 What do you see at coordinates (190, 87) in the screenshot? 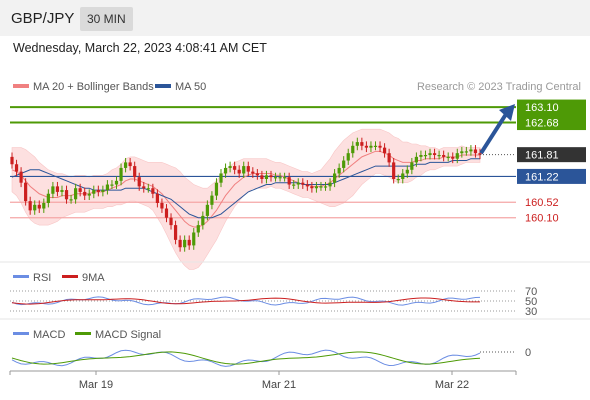
I see `ma50-legend-label: MA 50` at bounding box center [190, 87].